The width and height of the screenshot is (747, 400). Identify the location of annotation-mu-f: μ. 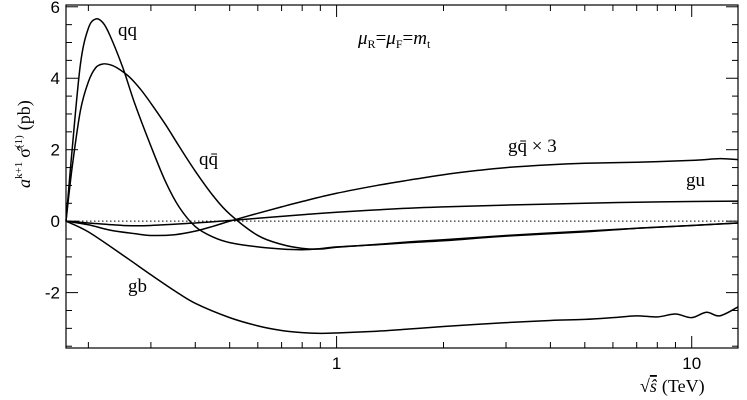
(390, 38).